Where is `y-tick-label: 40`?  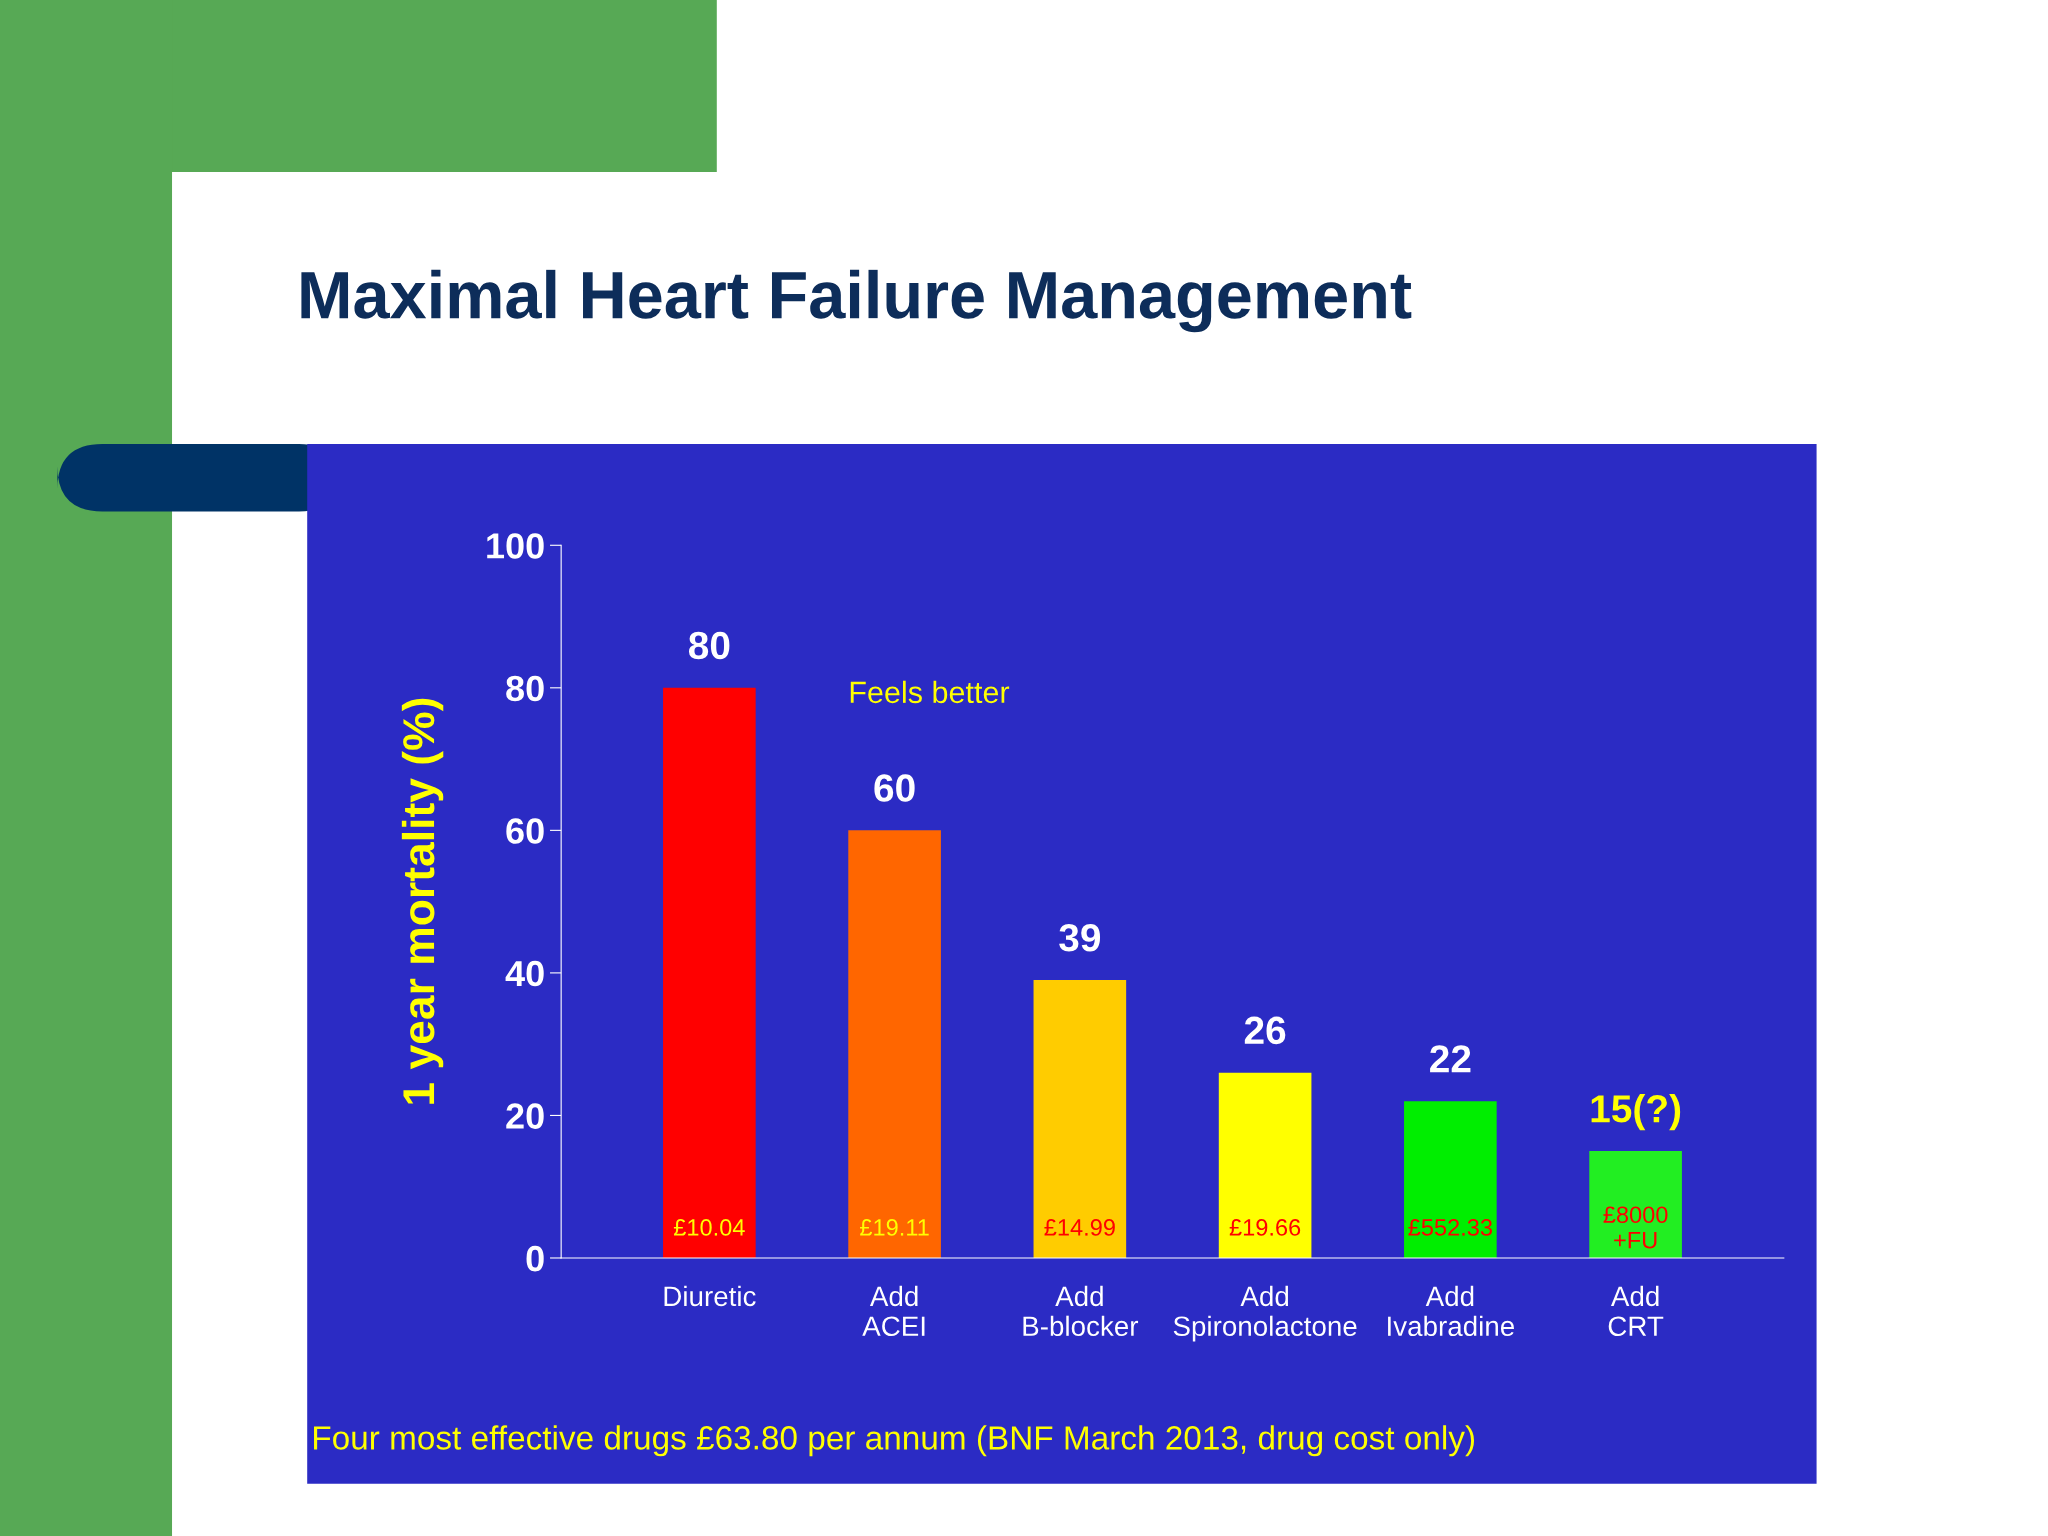
y-tick-label: 40 is located at coordinates (524, 973).